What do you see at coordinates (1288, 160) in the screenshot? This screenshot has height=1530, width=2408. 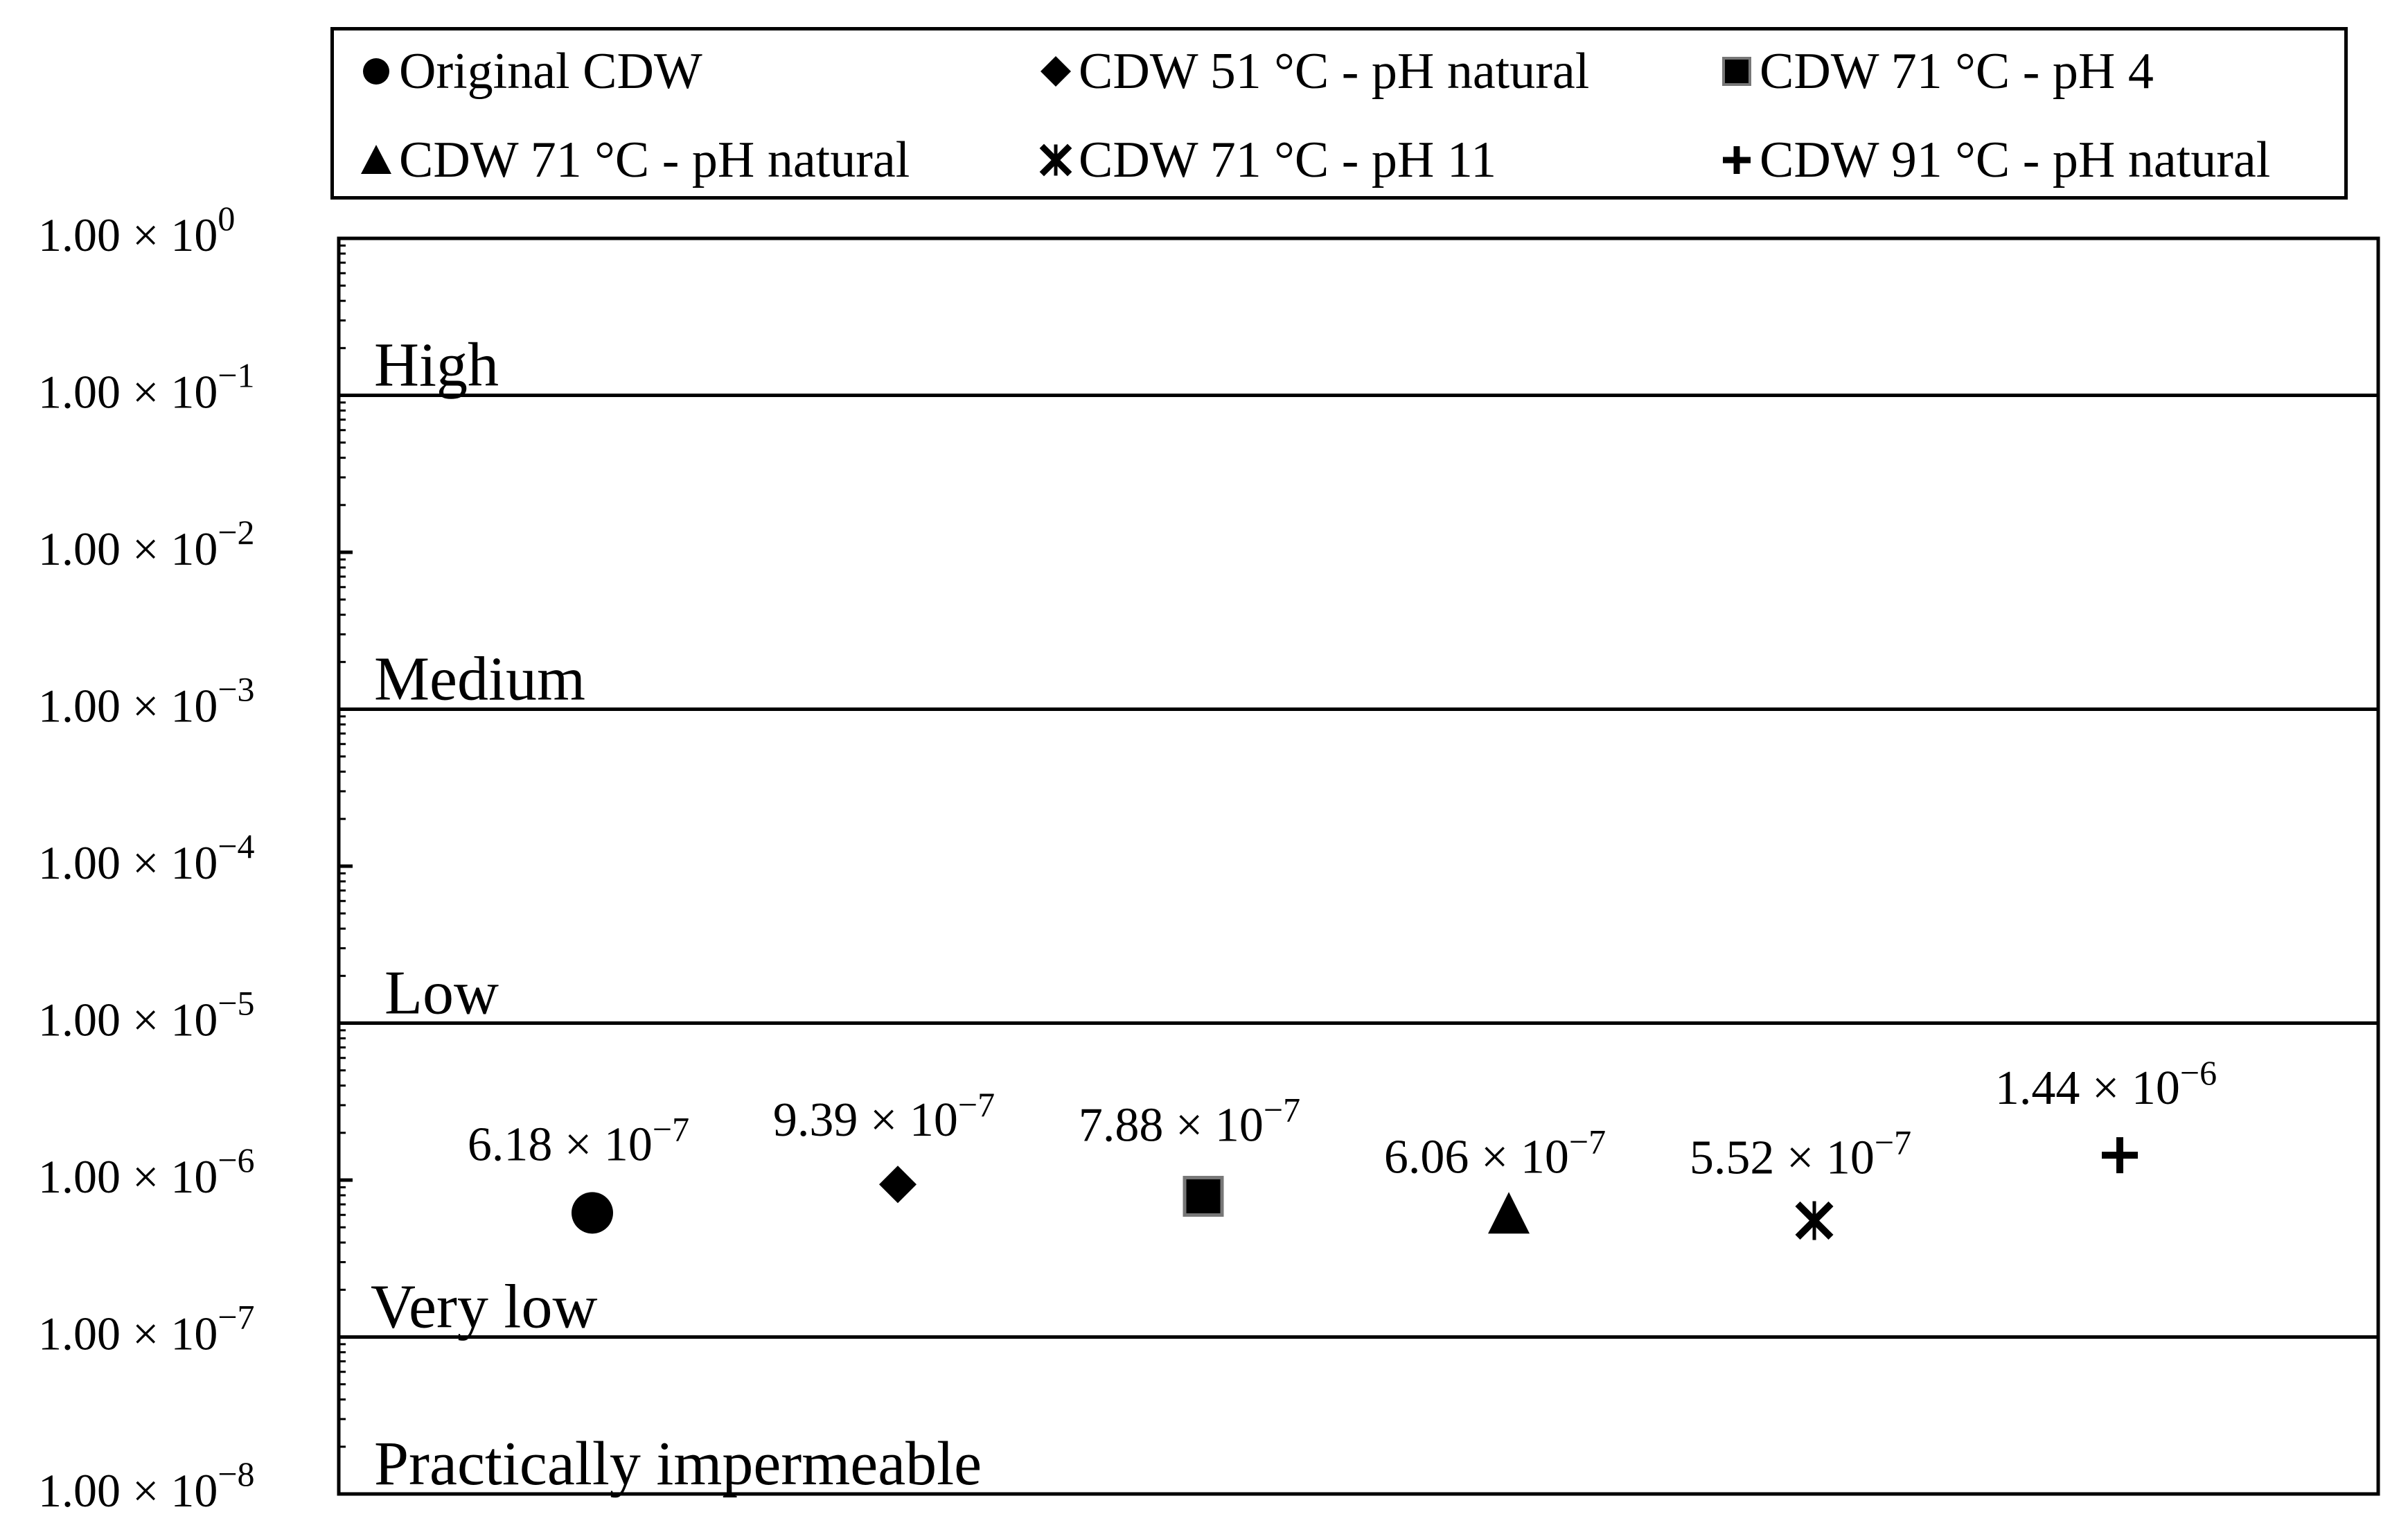 I see `legend-label: CDW 71 °C - pH 11` at bounding box center [1288, 160].